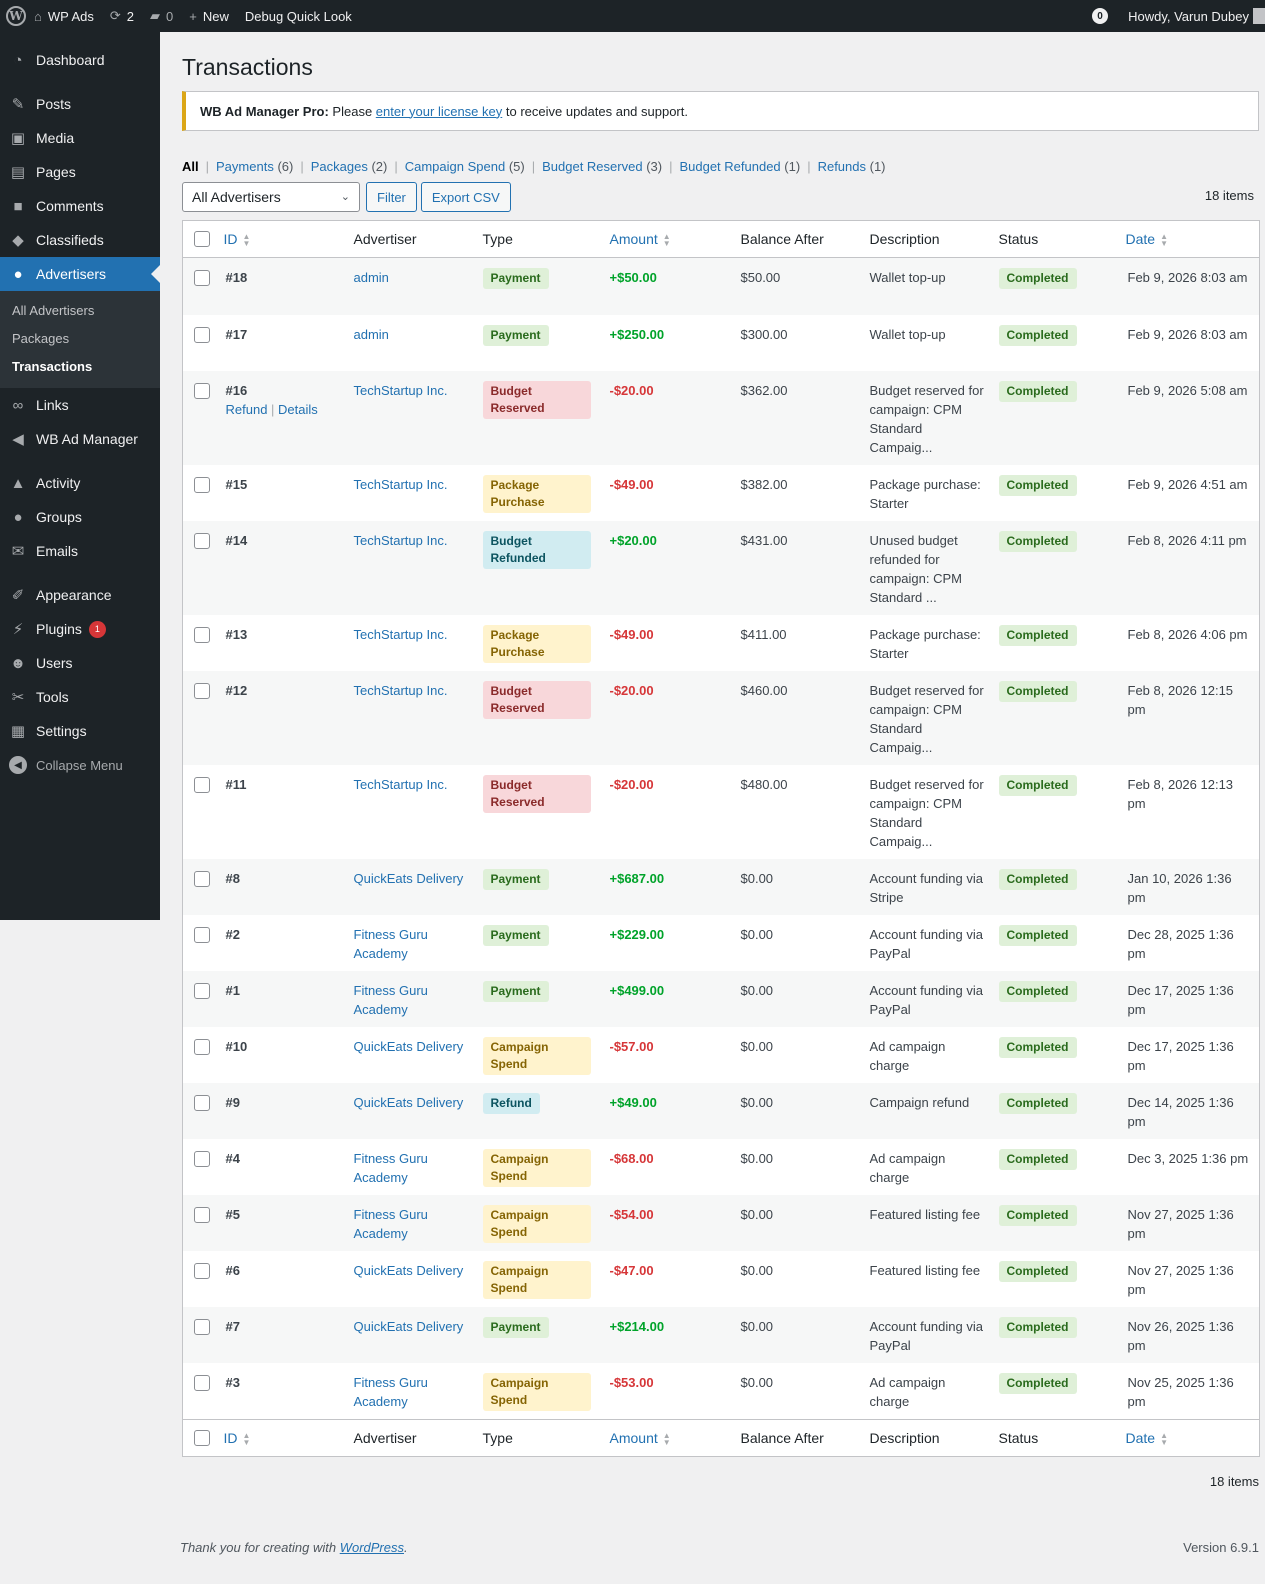 This screenshot has width=1265, height=1584. Describe the element at coordinates (80, 517) in the screenshot. I see `menu-item-groups: ● Groups` at that location.